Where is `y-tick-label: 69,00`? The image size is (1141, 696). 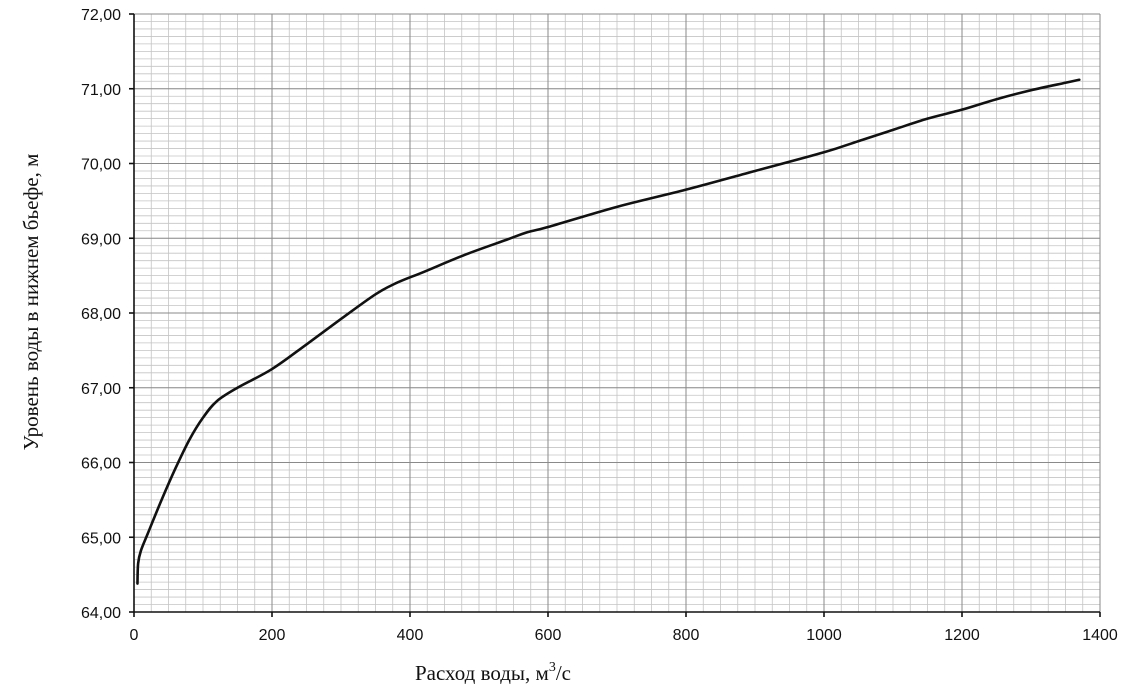 y-tick-label: 69,00 is located at coordinates (101, 239).